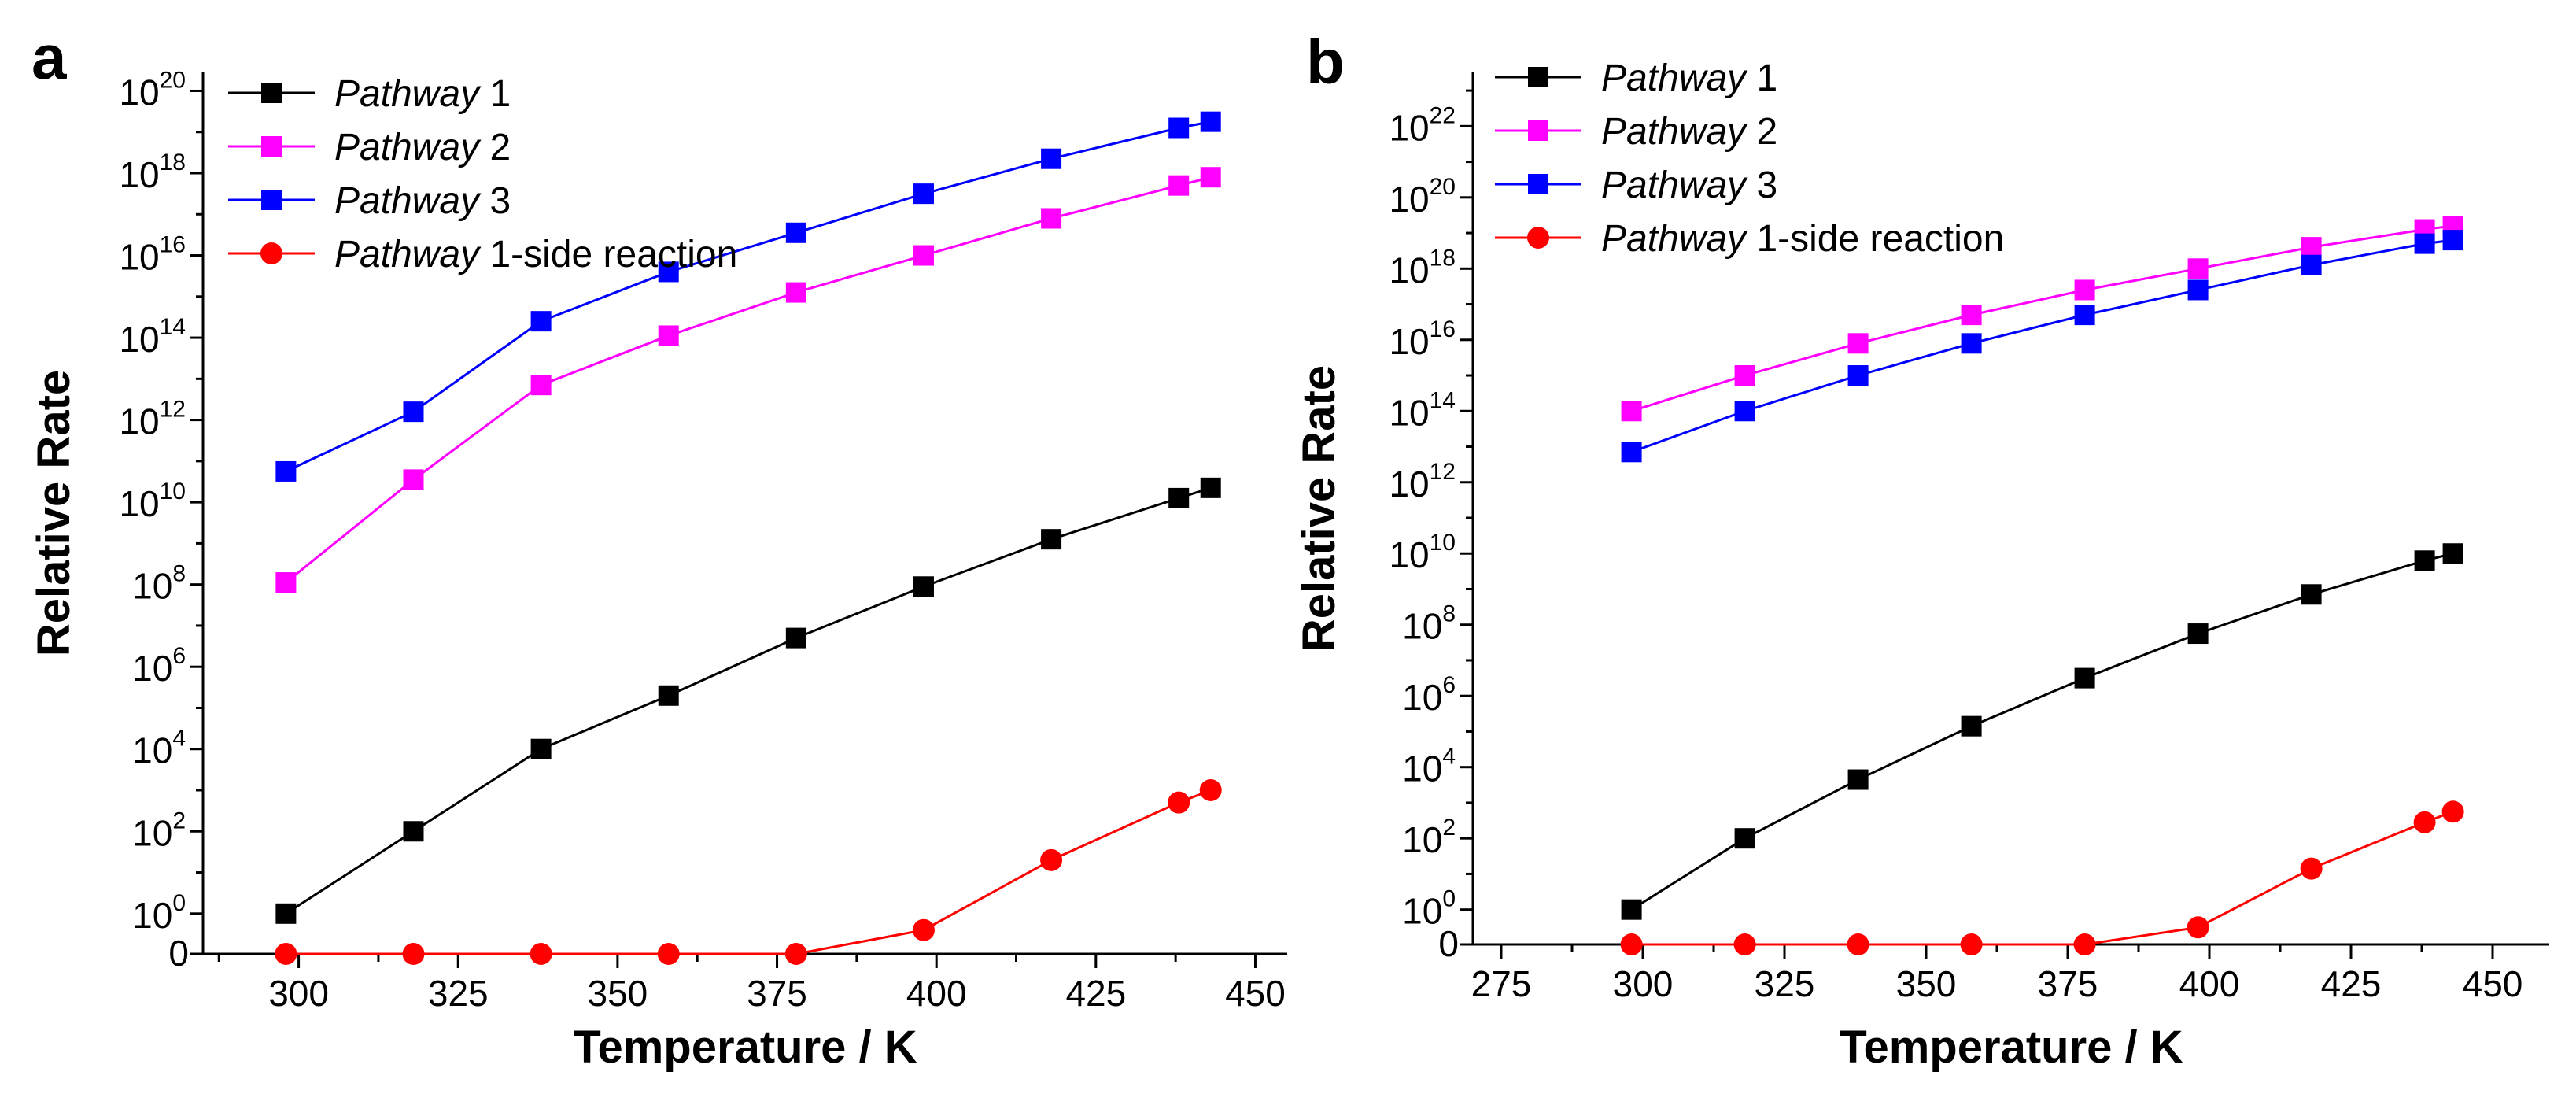  I want to click on x-tick-label: 350, so click(1927, 983).